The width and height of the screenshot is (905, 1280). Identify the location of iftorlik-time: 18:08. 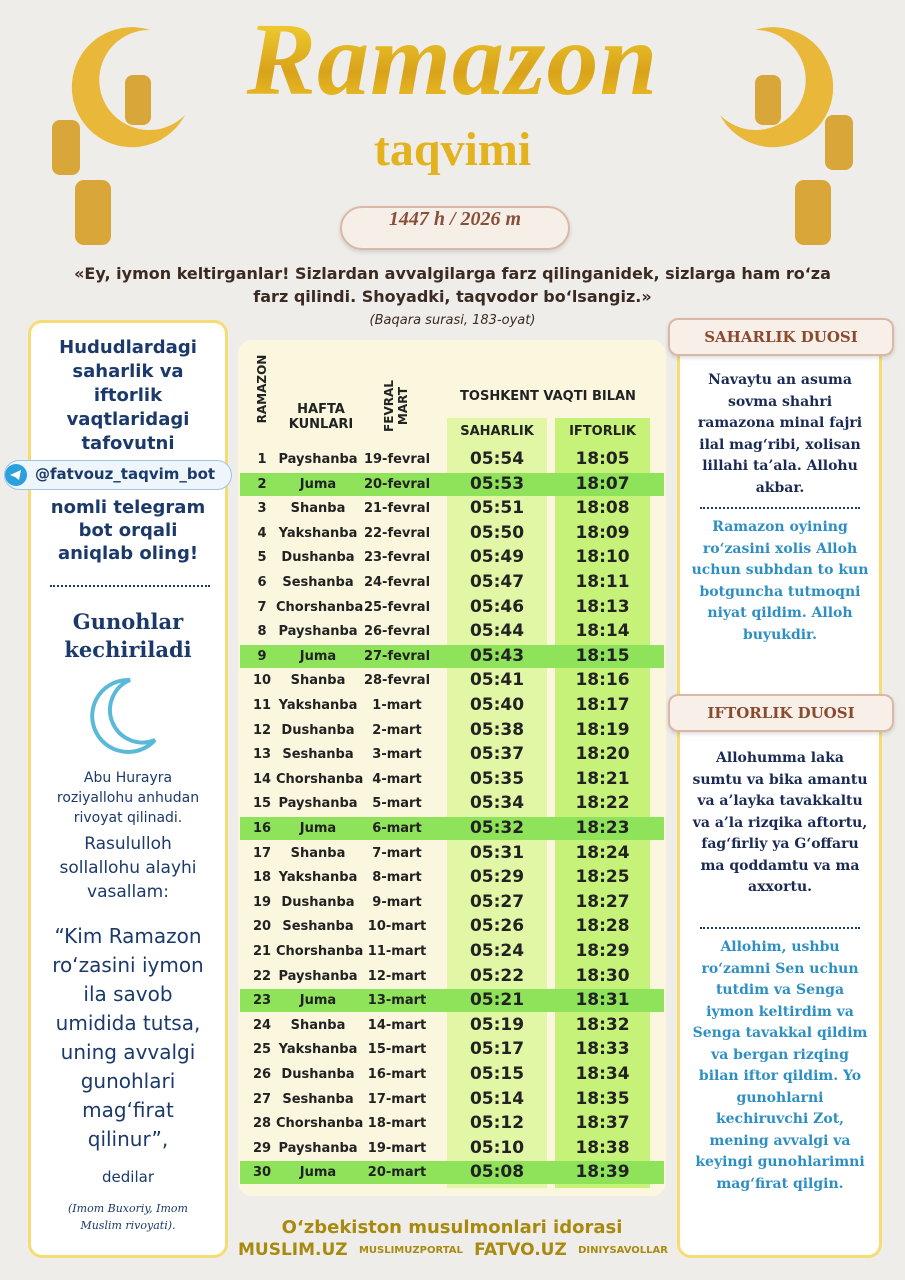
(602, 508).